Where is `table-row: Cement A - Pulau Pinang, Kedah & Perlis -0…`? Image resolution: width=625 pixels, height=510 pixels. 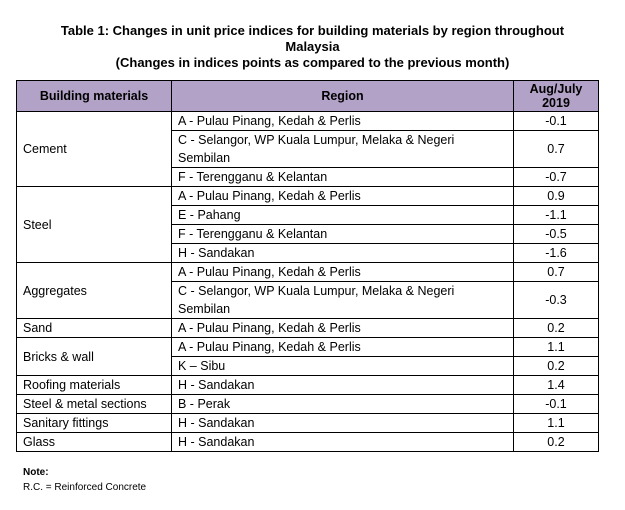
table-row: Cement A - Pulau Pinang, Kedah & Perlis -0… is located at coordinates (307, 149).